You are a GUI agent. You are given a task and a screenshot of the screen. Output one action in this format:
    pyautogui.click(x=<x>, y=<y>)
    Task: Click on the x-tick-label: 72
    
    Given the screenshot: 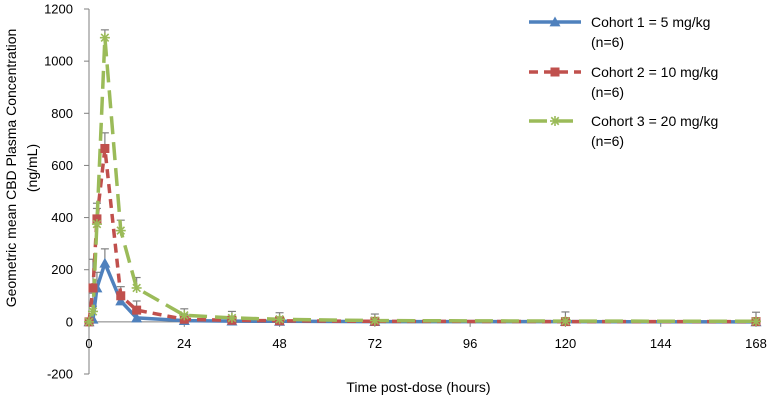 What is the action you would take?
    pyautogui.click(x=375, y=343)
    